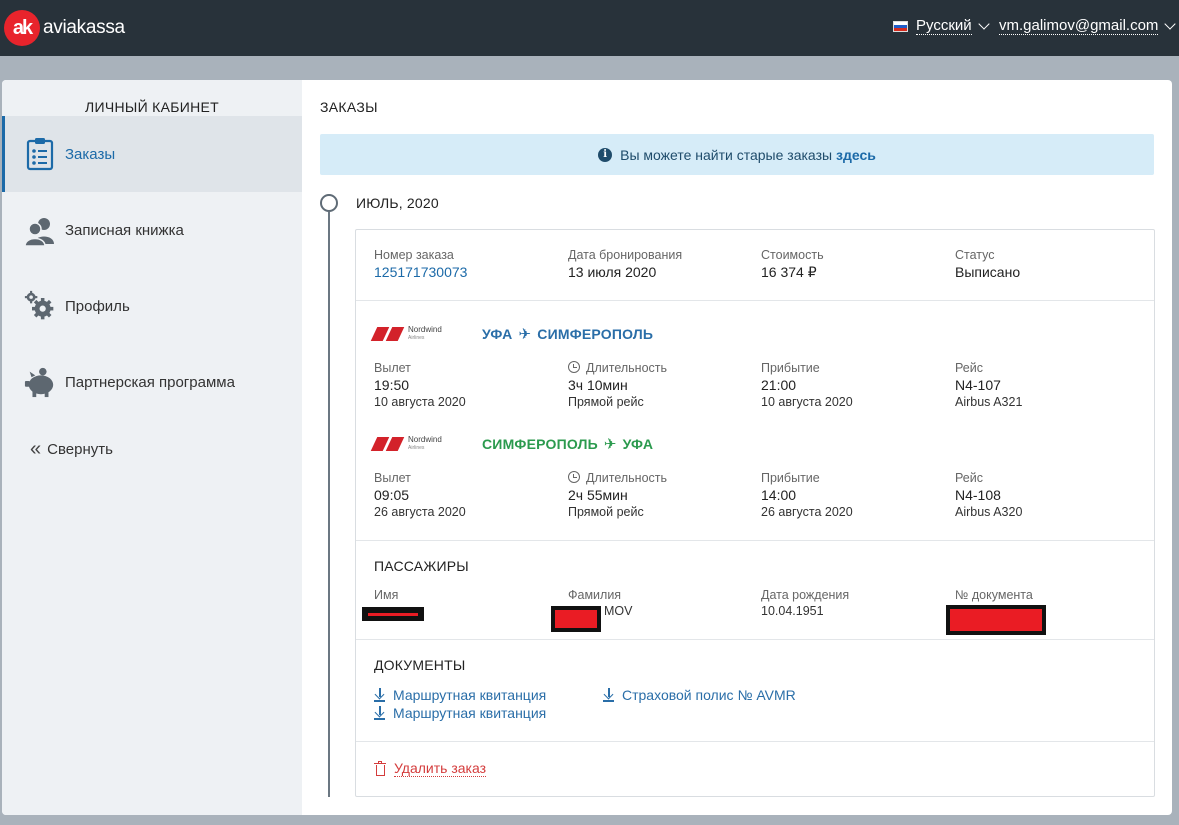 This screenshot has width=1179, height=825. What do you see at coordinates (152, 306) in the screenshot?
I see `sidebar-item-profile: Профиль` at bounding box center [152, 306].